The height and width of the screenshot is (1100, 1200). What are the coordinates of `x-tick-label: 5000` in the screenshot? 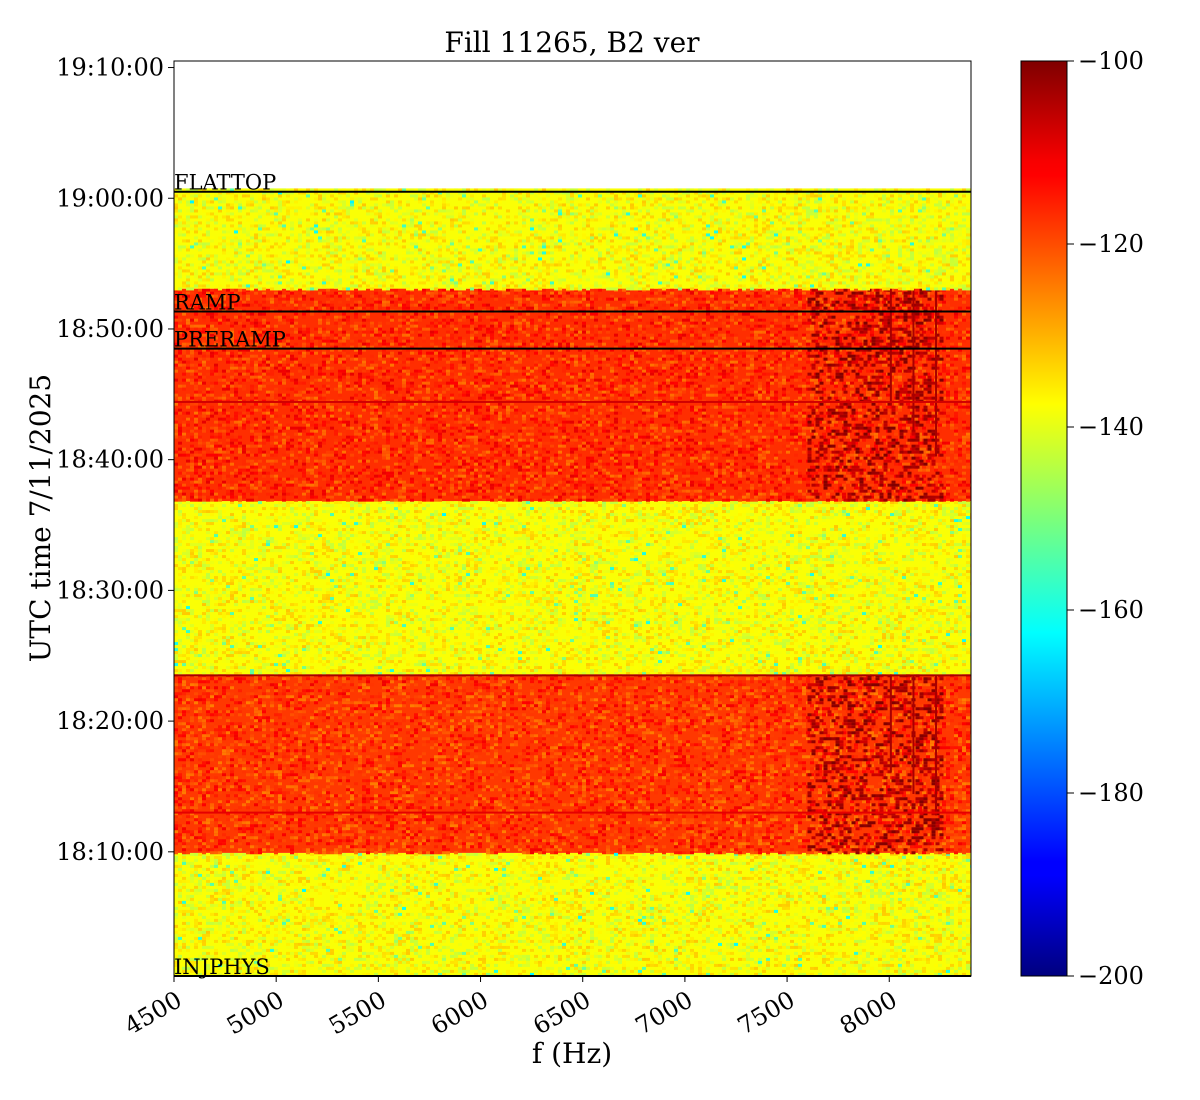 It's located at (255, 1013).